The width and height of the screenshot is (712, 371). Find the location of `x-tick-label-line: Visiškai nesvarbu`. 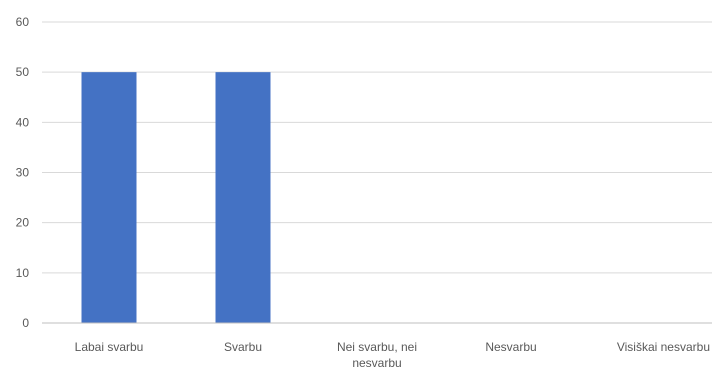

x-tick-label-line: Visiškai nesvarbu is located at coordinates (663, 347).